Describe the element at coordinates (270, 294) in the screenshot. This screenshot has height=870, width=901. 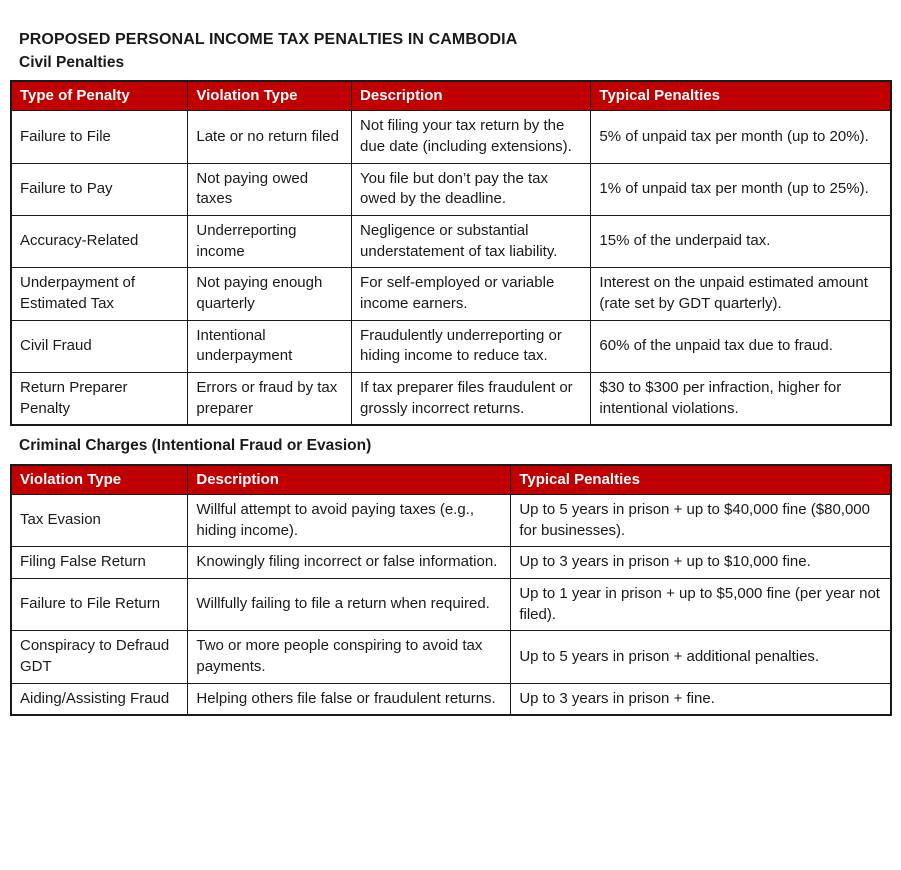
I see `table-cell: Not paying enough quarterly` at that location.